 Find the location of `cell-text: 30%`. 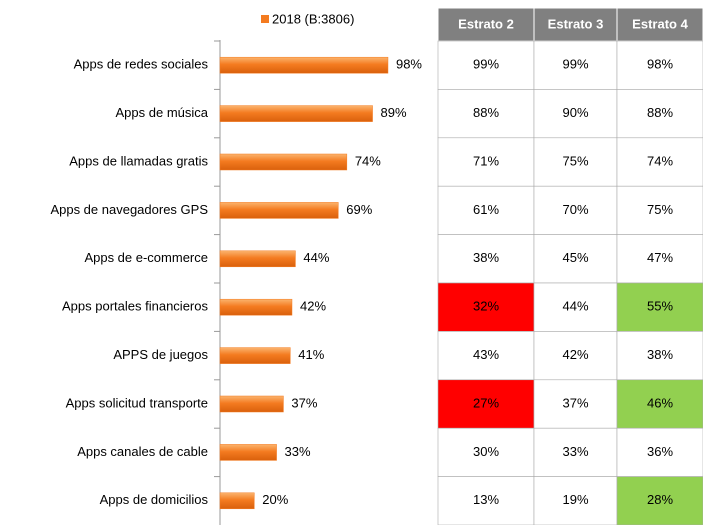

cell-text: 30% is located at coordinates (486, 451).